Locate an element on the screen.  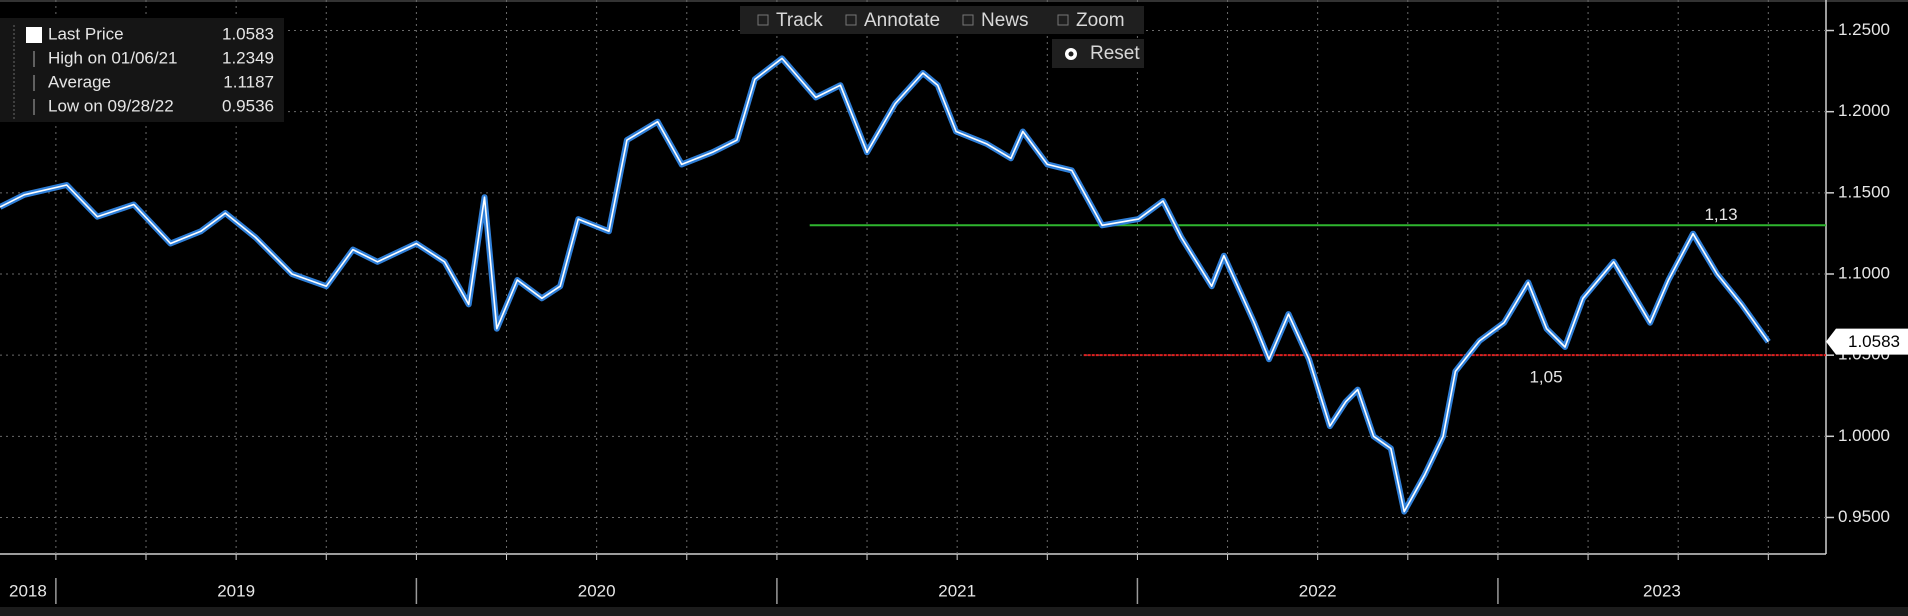
reset-button: Reset is located at coordinates (1115, 53).